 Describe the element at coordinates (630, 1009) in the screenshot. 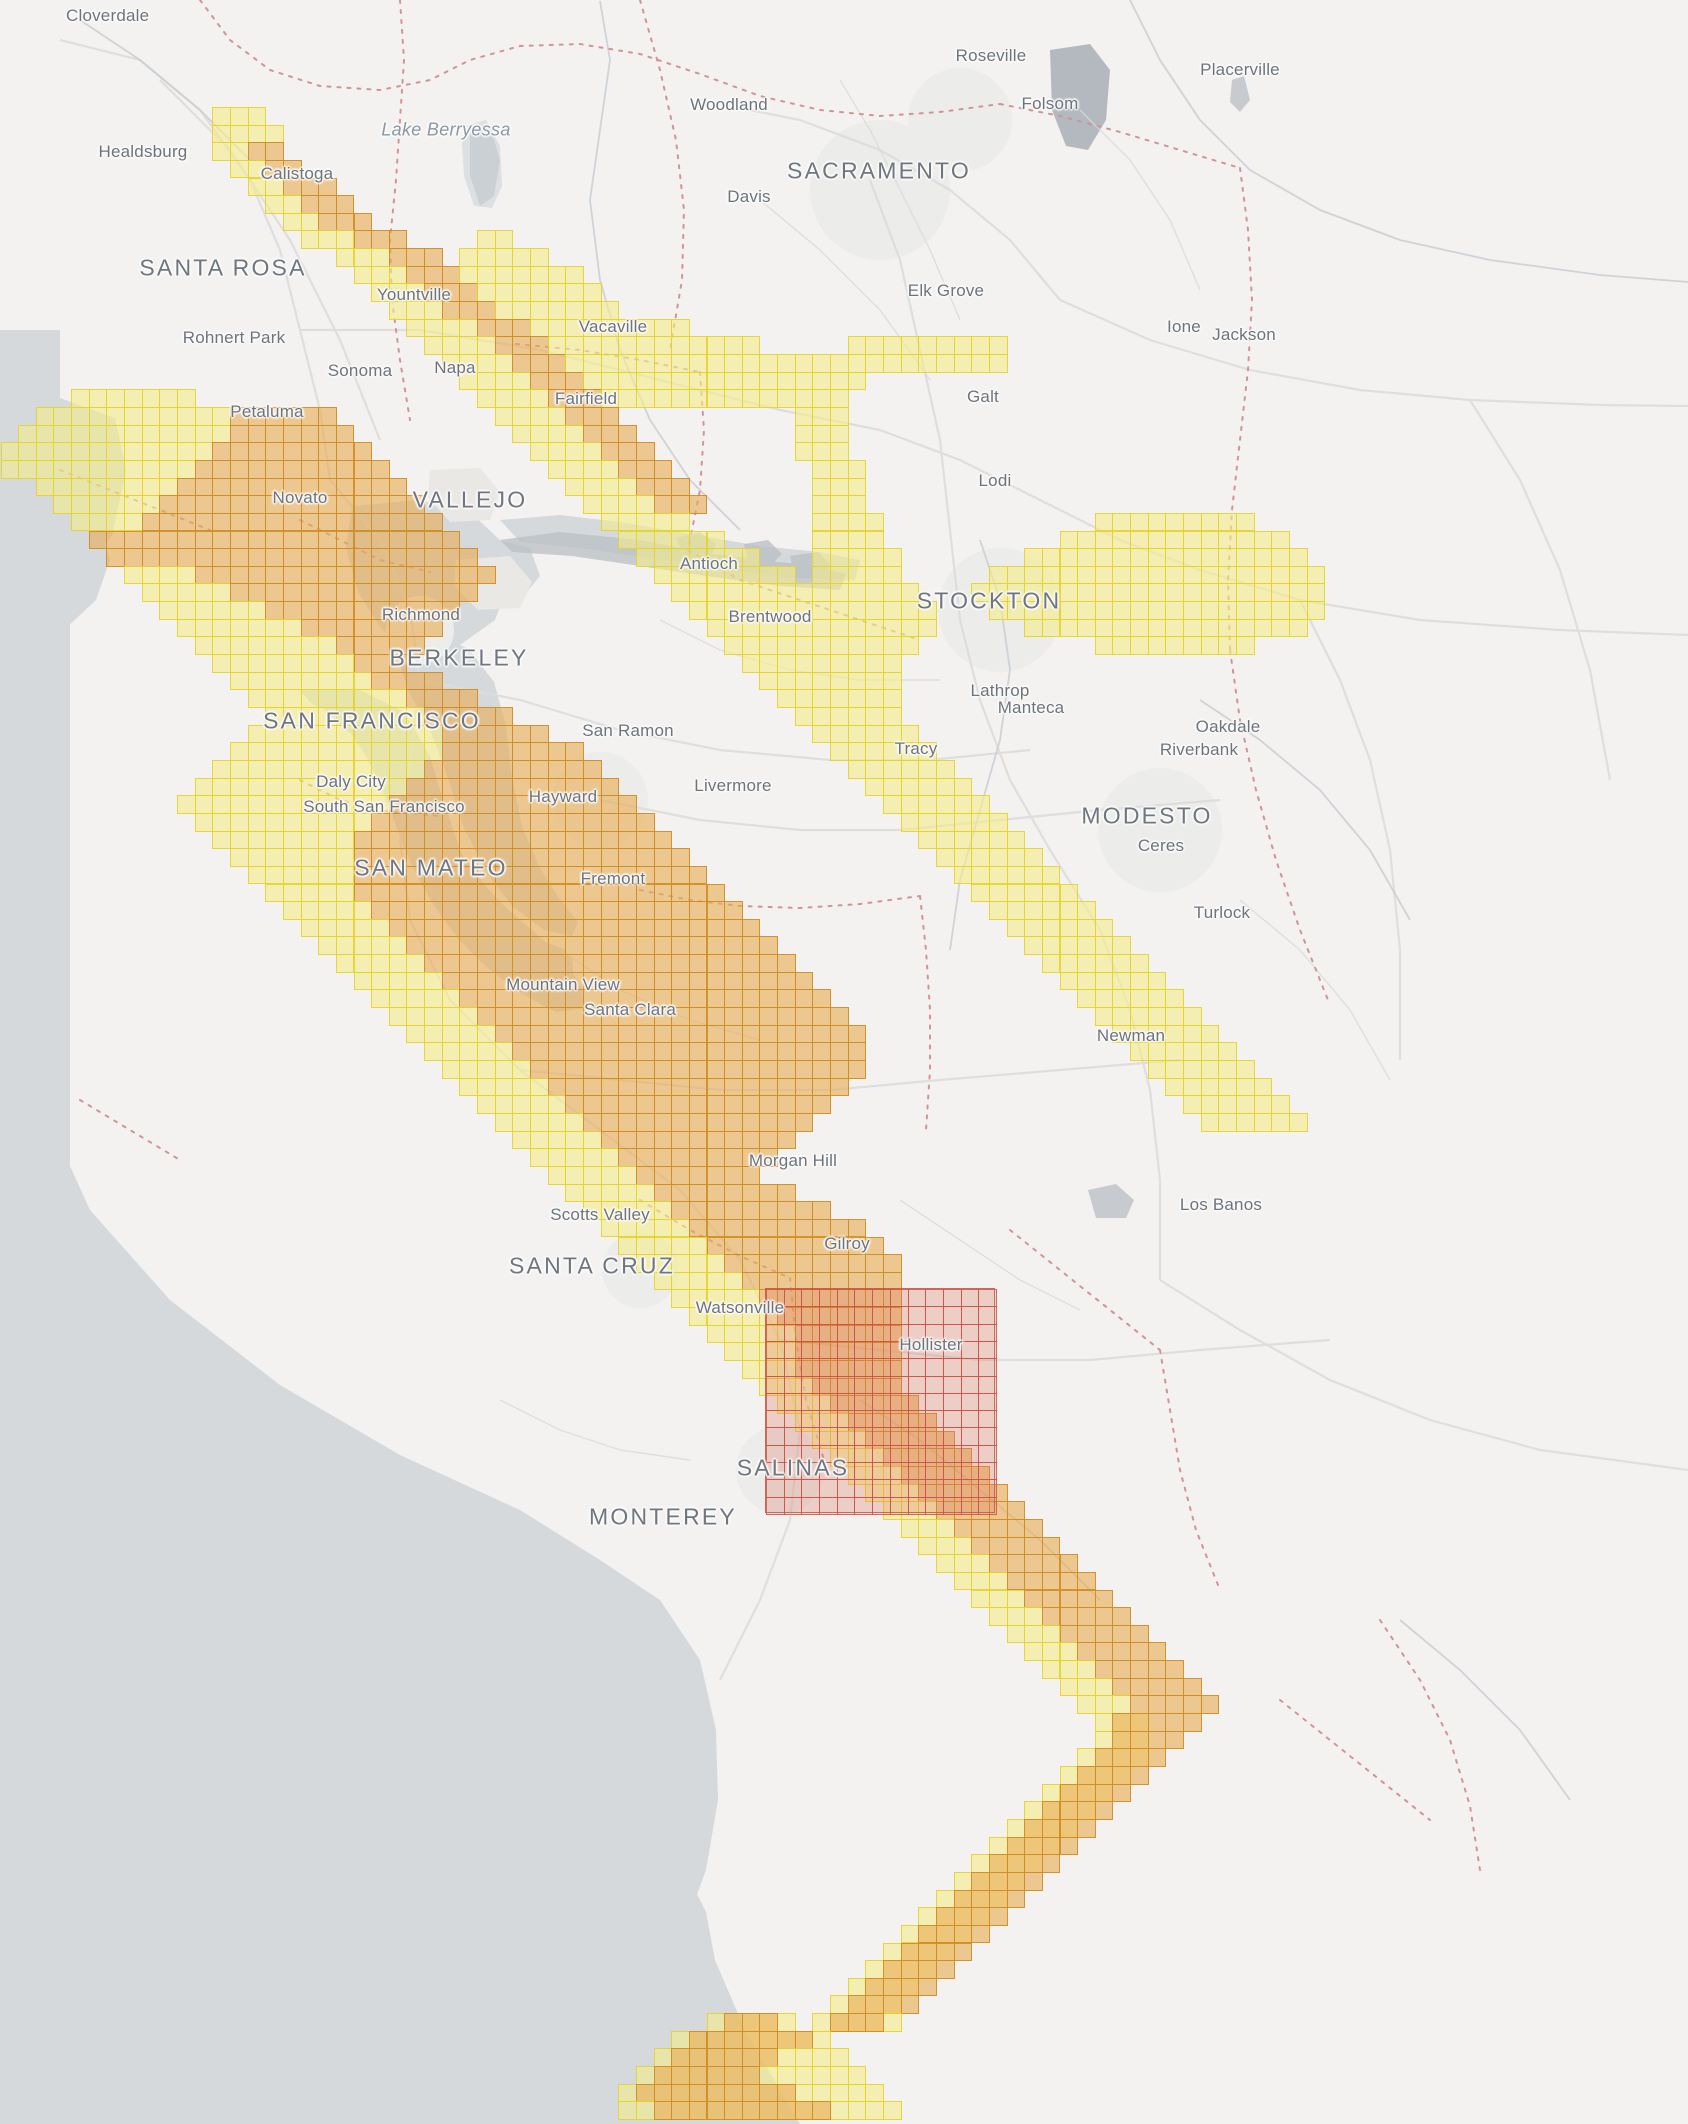

I see `city-label: Santa Clara` at that location.